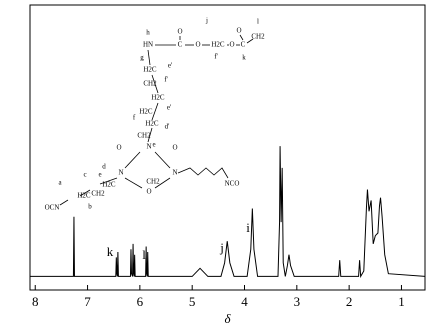  Describe the element at coordinates (206, 21) in the screenshot. I see `structure-label: j` at that location.